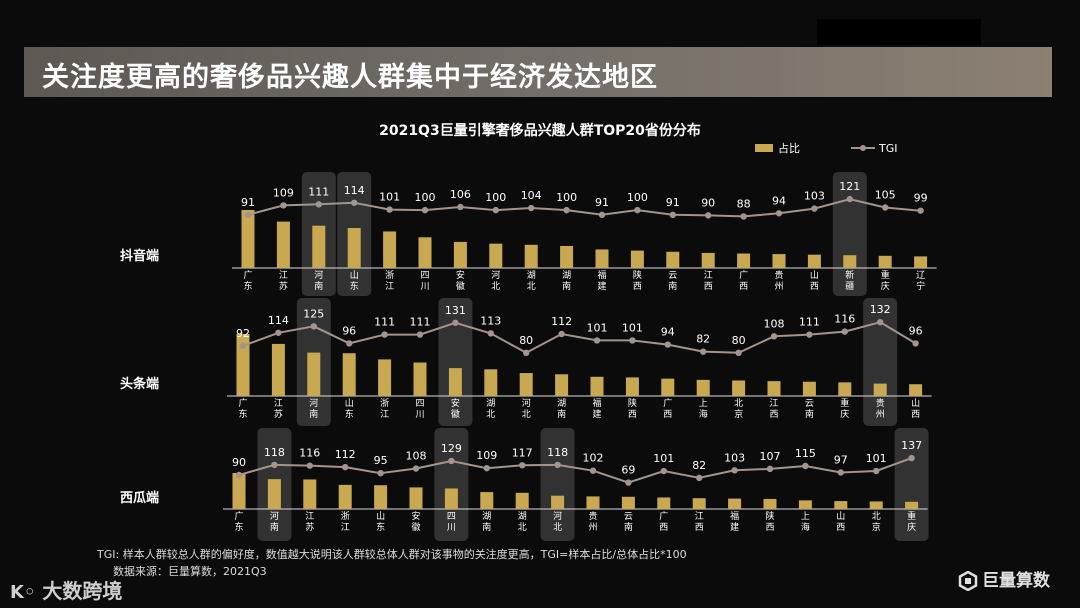 This screenshot has height=608, width=1080. What do you see at coordinates (557, 484) in the screenshot?
I see `highlight-box-河北` at bounding box center [557, 484].